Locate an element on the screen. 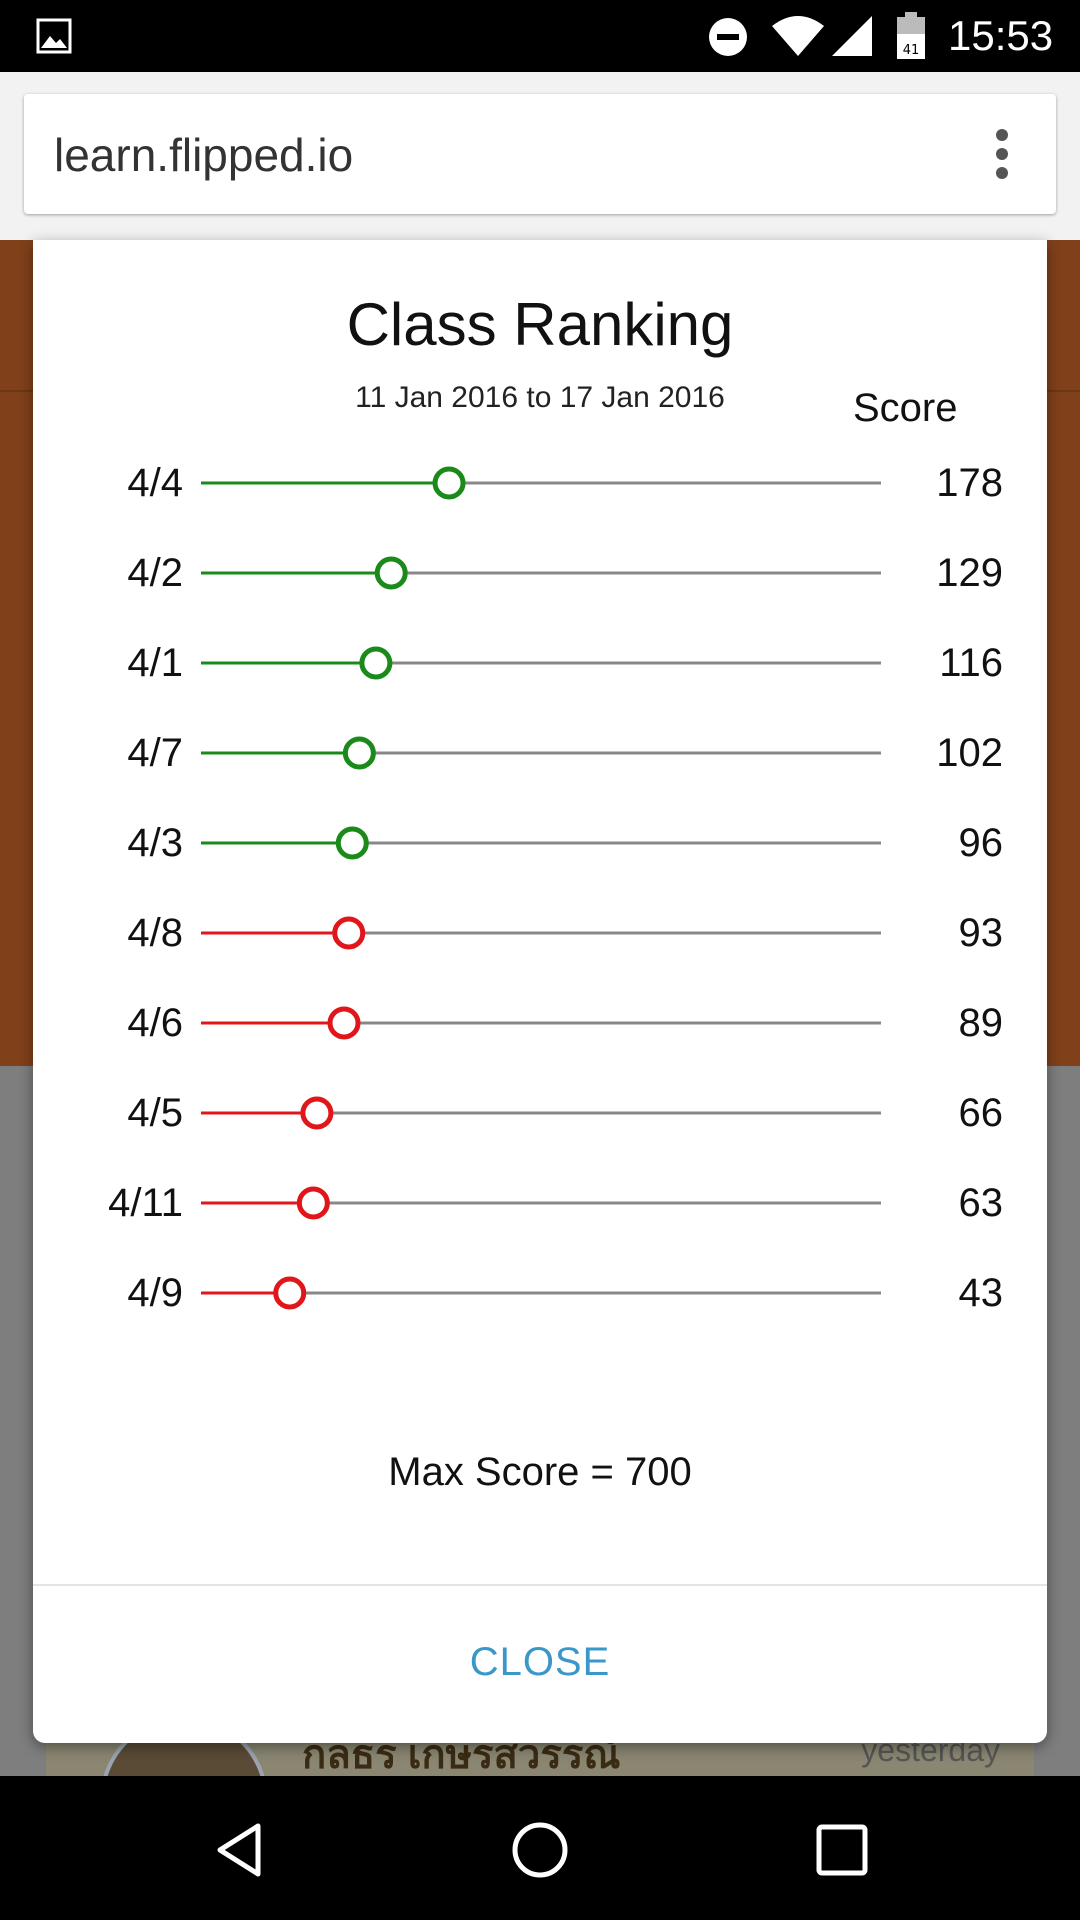 Image resolution: width=1080 pixels, height=1920 pixels. class-label: 4/11 is located at coordinates (145, 1203).